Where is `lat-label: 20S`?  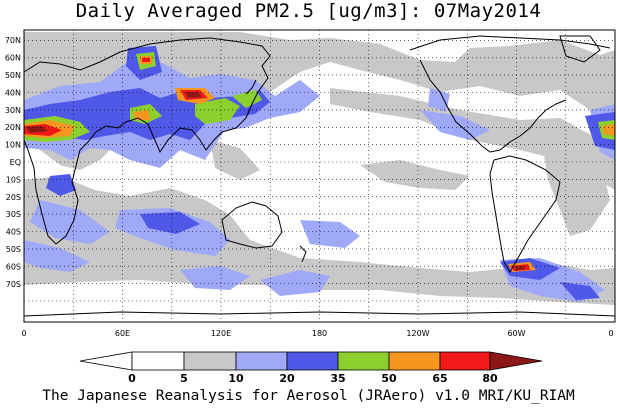 lat-label: 20S is located at coordinates (13, 197).